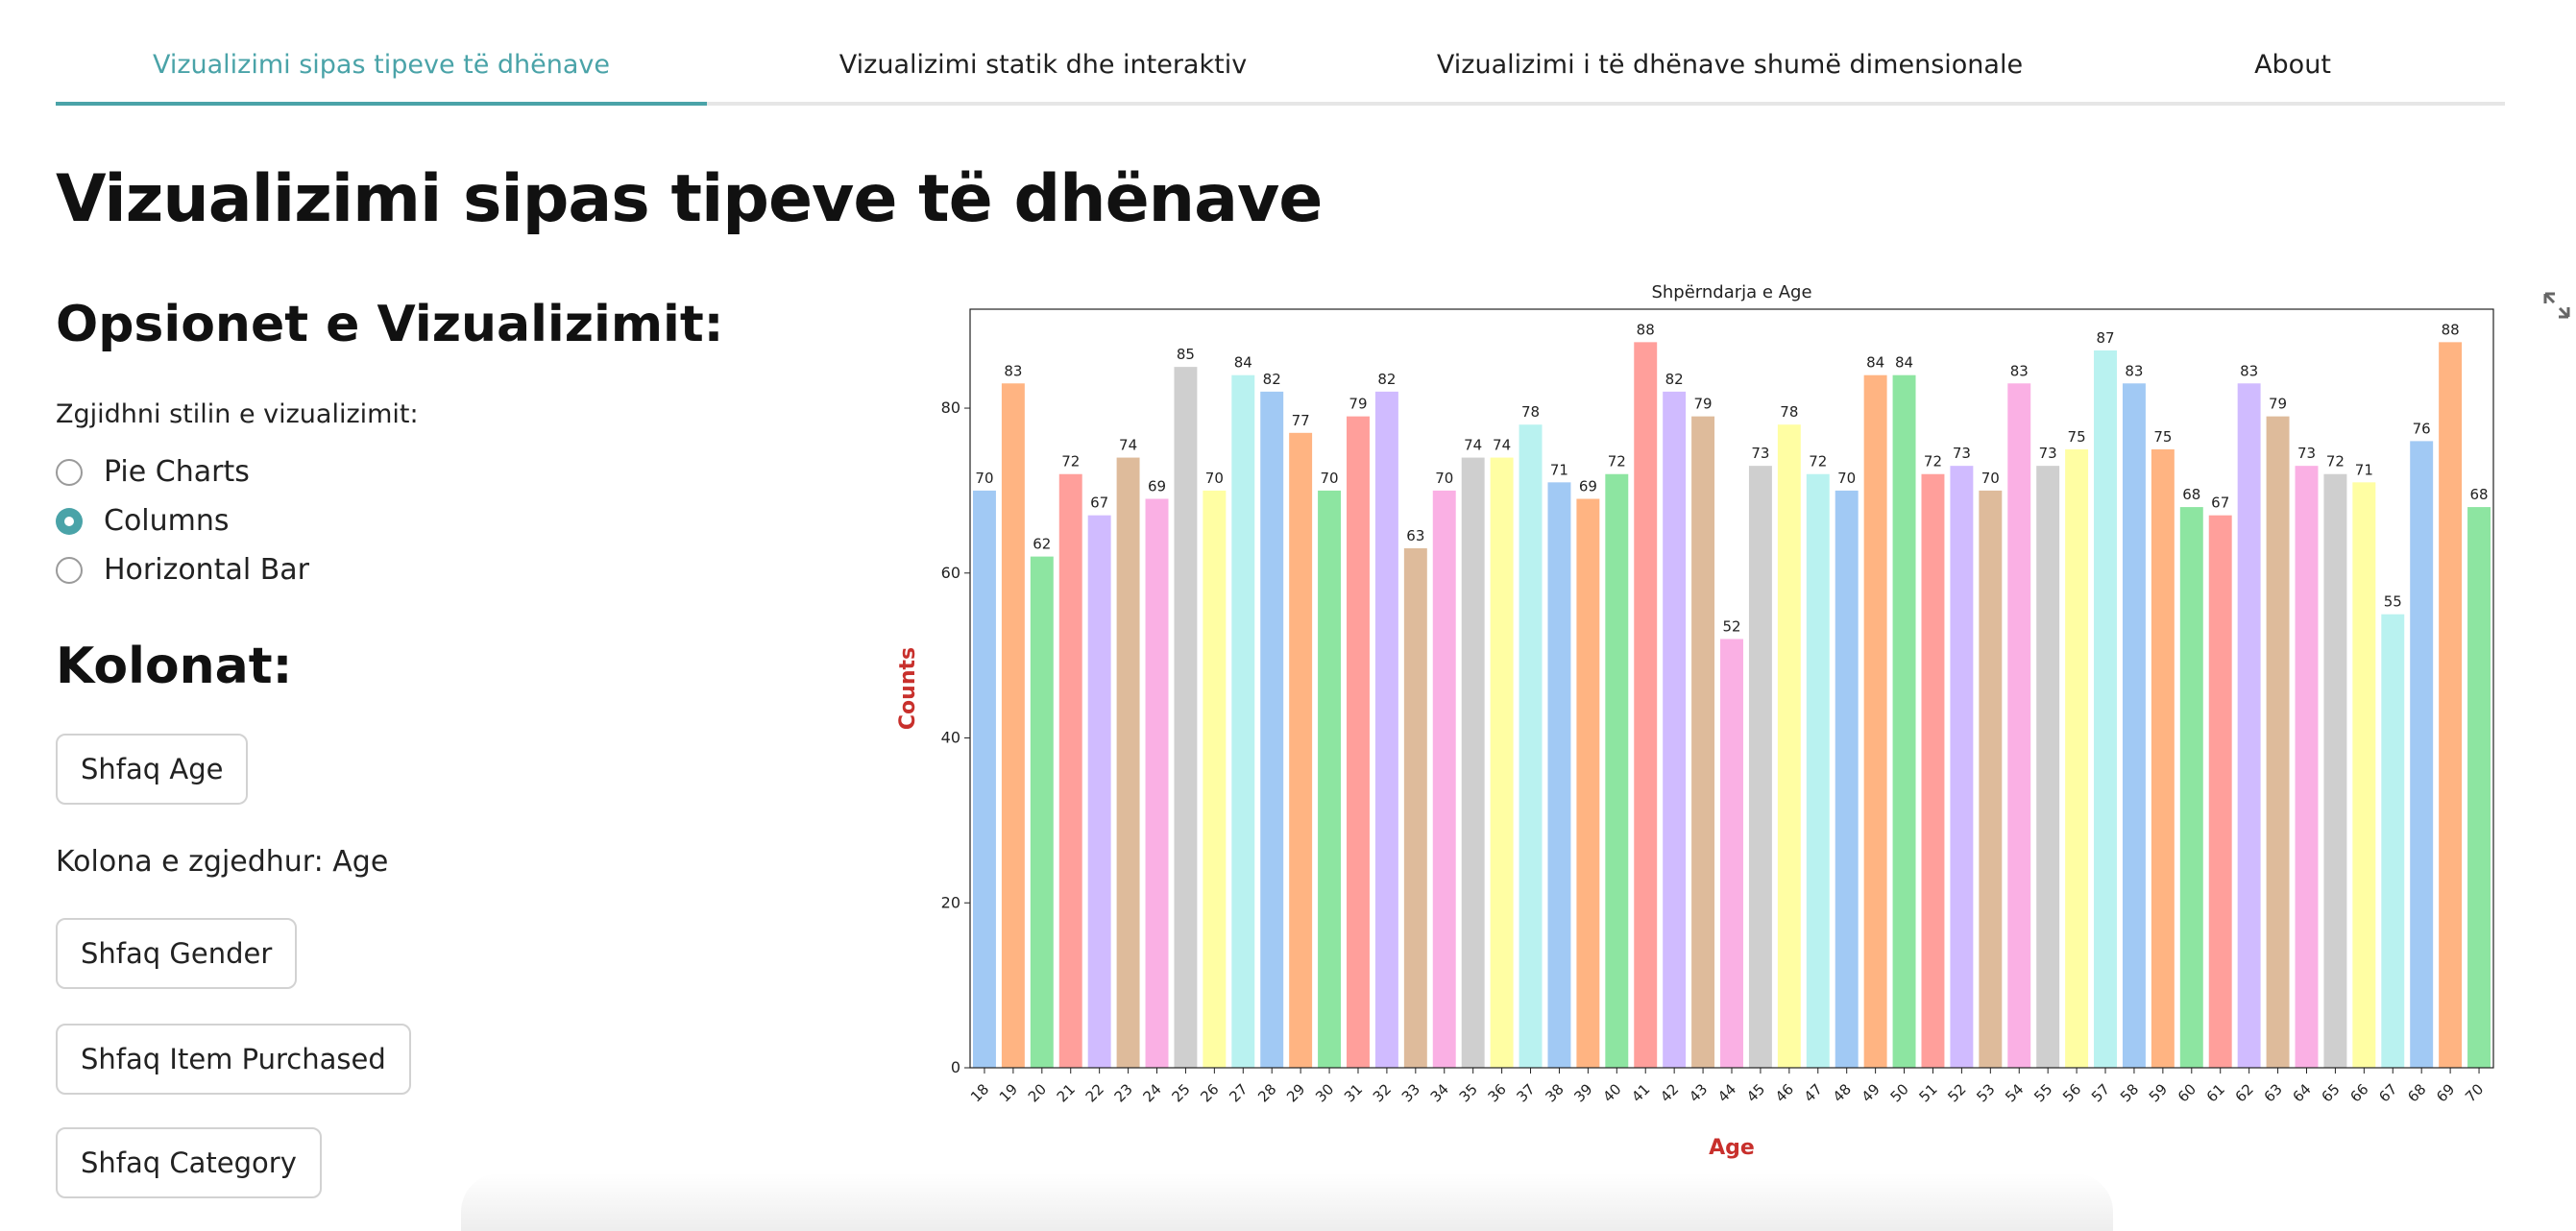 Image resolution: width=2576 pixels, height=1231 pixels. Describe the element at coordinates (1933, 462) in the screenshot. I see `data-label-51: 72` at that location.